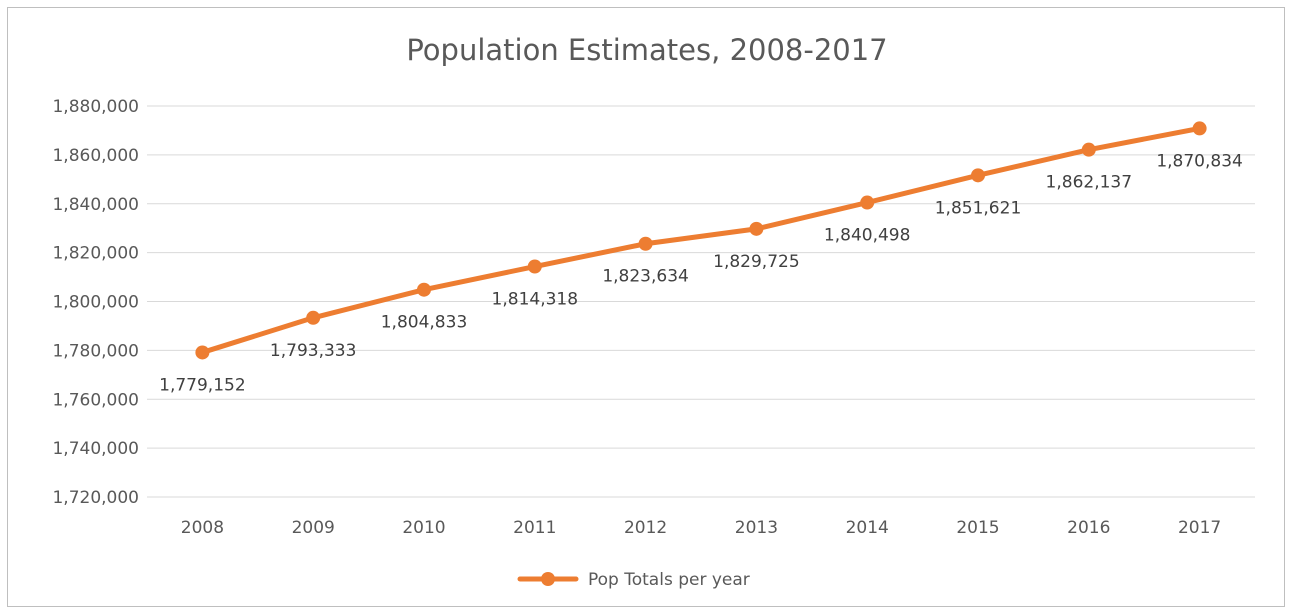  What do you see at coordinates (313, 528) in the screenshot?
I see `x-tick-label-2009: 2009` at bounding box center [313, 528].